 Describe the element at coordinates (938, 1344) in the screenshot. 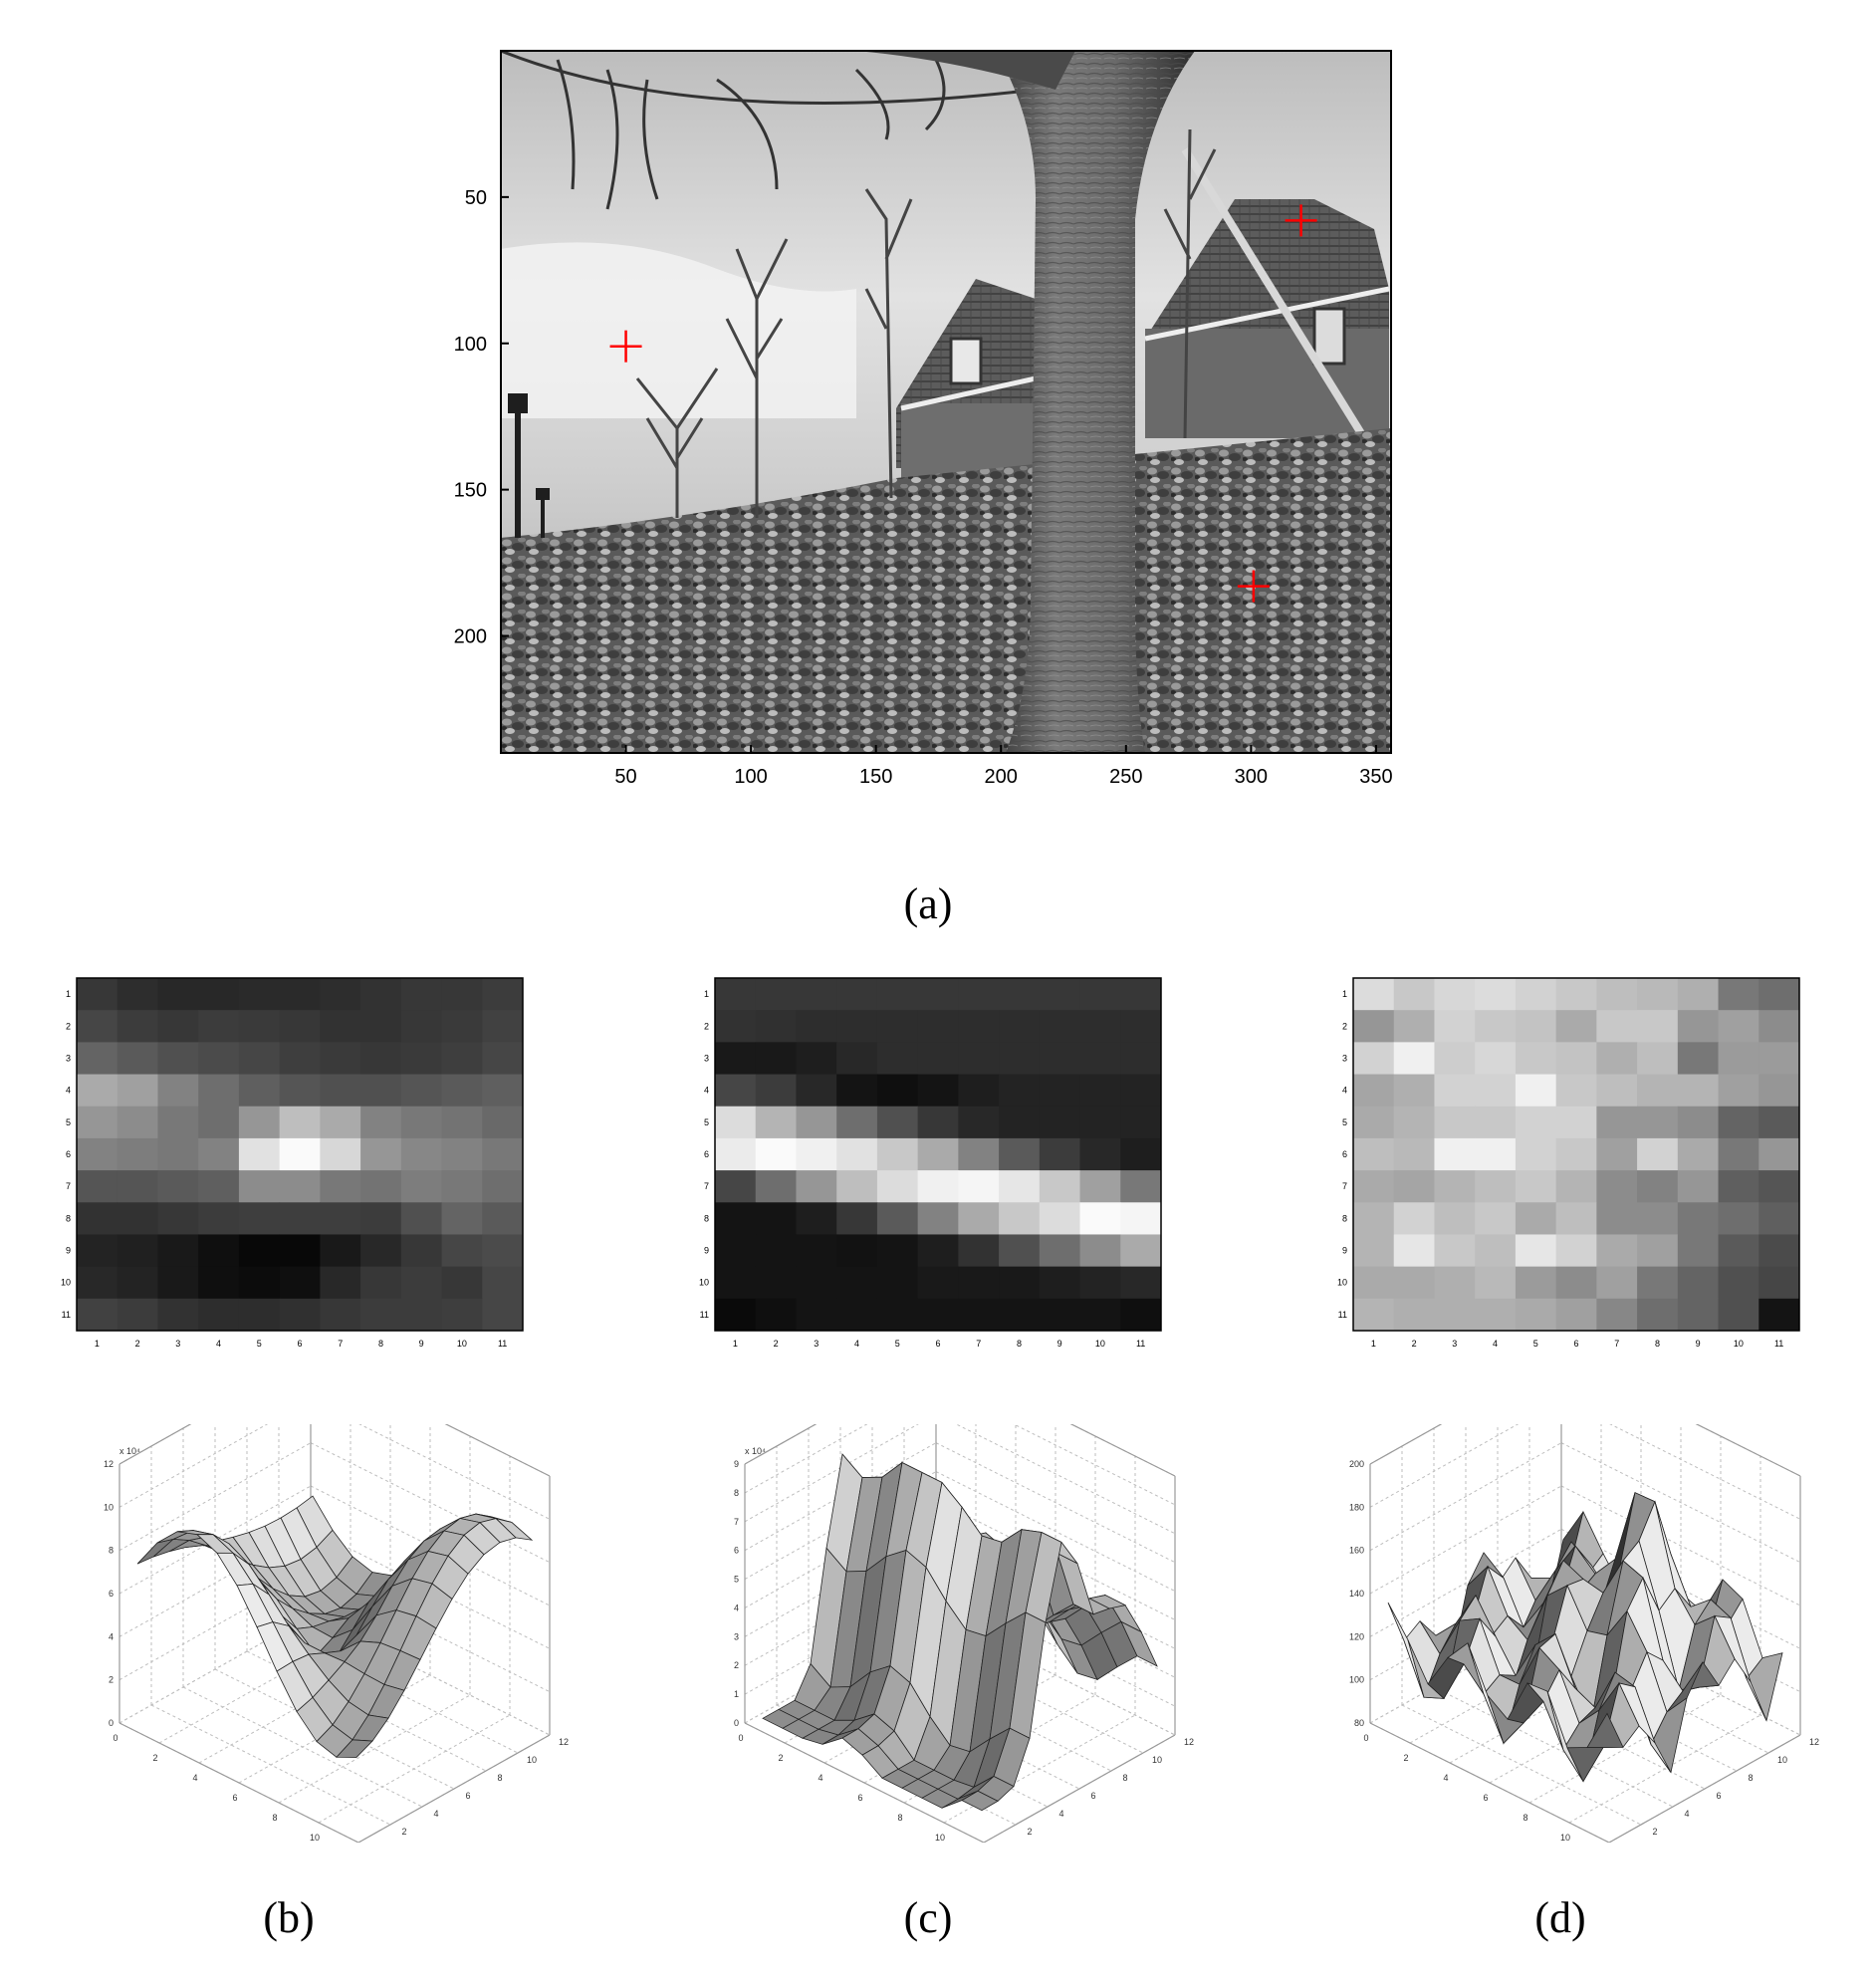

I see `heatmap-x-tick: 6` at that location.